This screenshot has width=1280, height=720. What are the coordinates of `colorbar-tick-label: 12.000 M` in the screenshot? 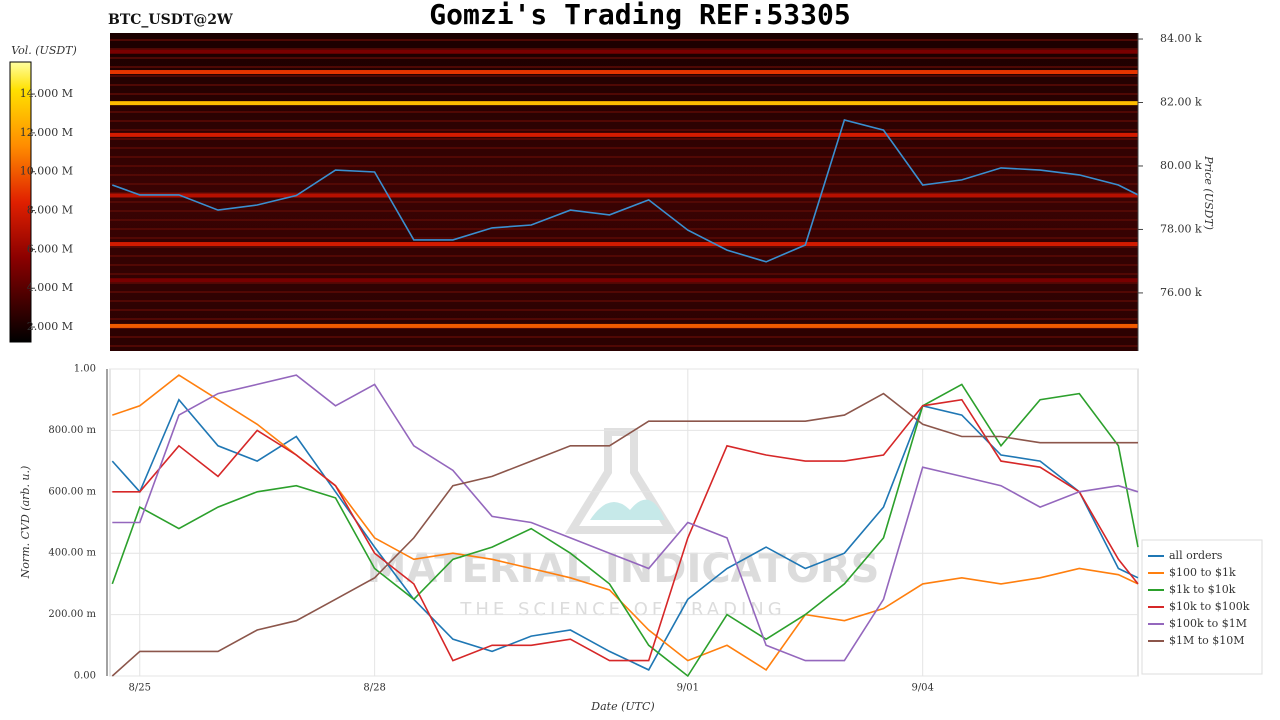 It's located at (46, 132).